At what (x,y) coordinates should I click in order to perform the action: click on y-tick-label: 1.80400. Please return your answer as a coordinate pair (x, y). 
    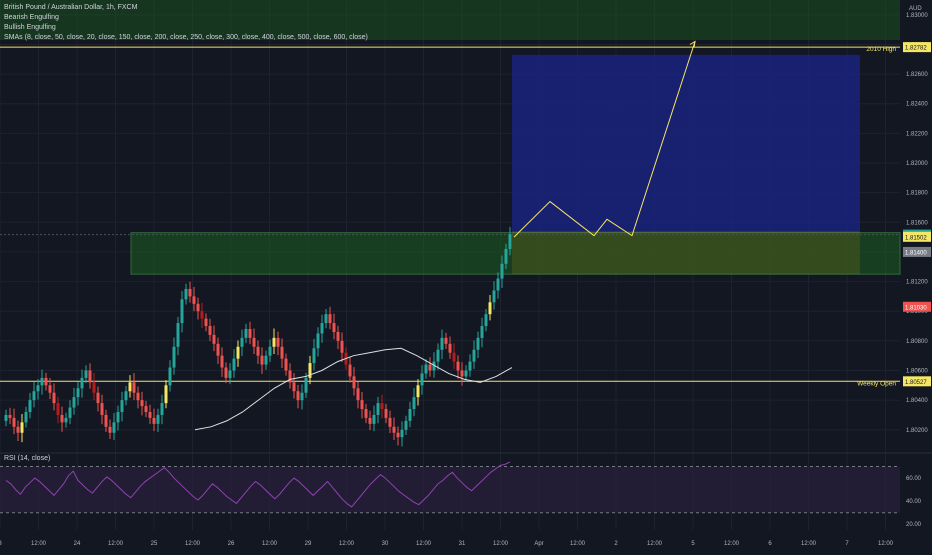
    Looking at the image, I should click on (917, 401).